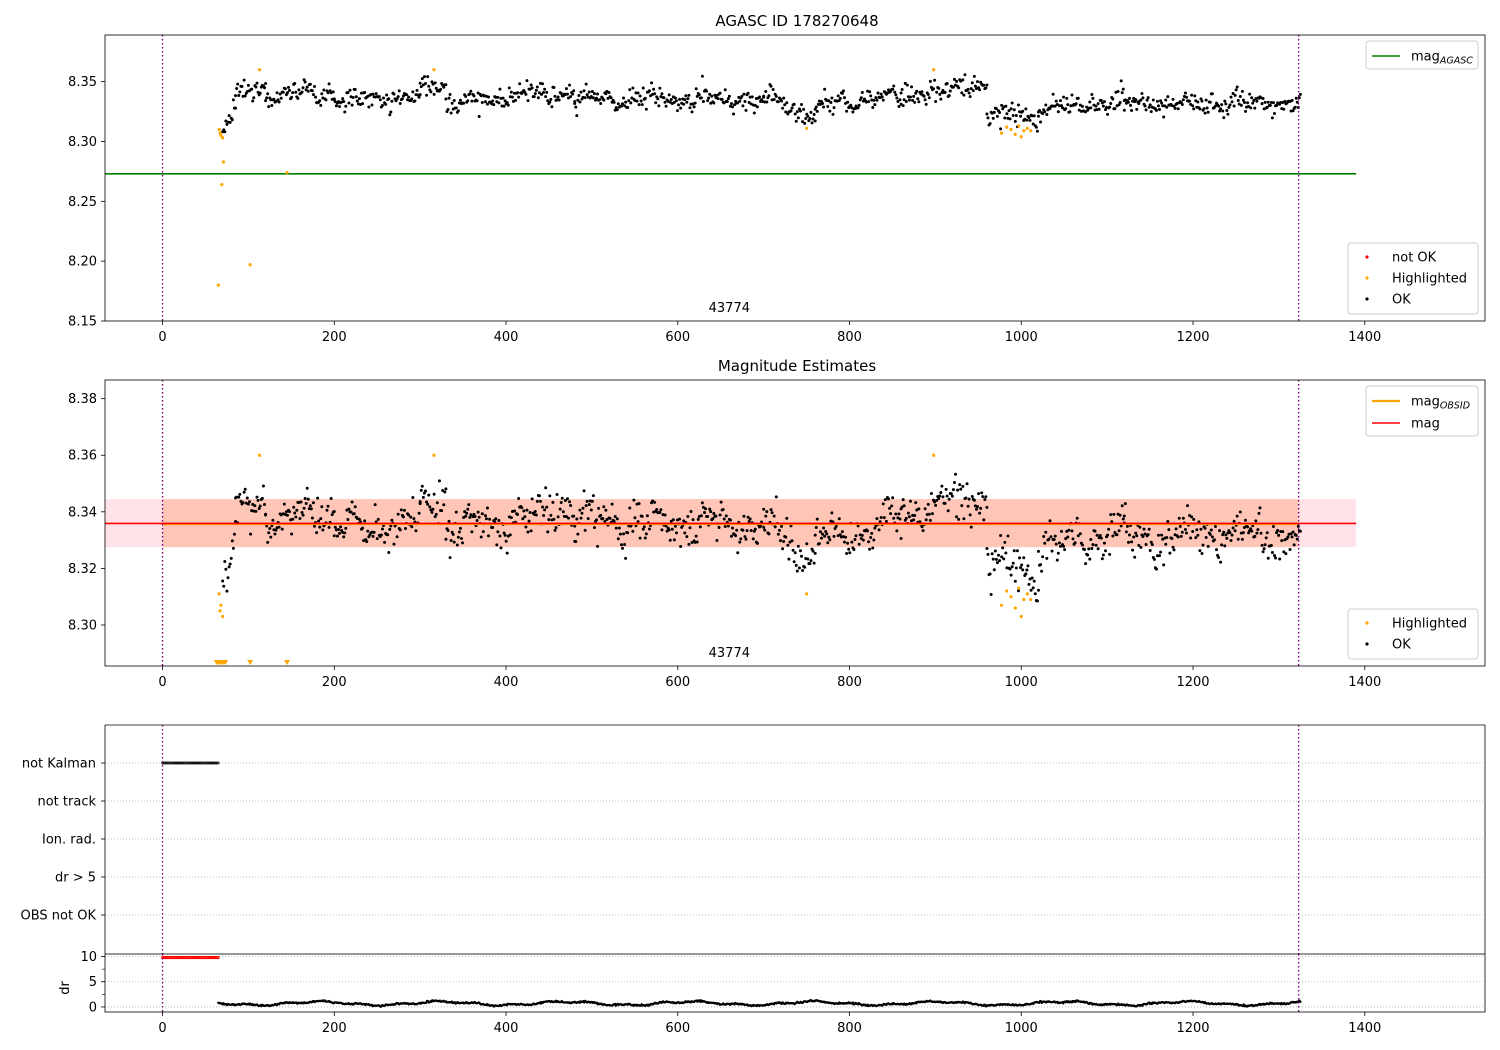 This screenshot has height=1050, width=1500. What do you see at coordinates (624, 177) in the screenshot?
I see `highlighted-points` at bounding box center [624, 177].